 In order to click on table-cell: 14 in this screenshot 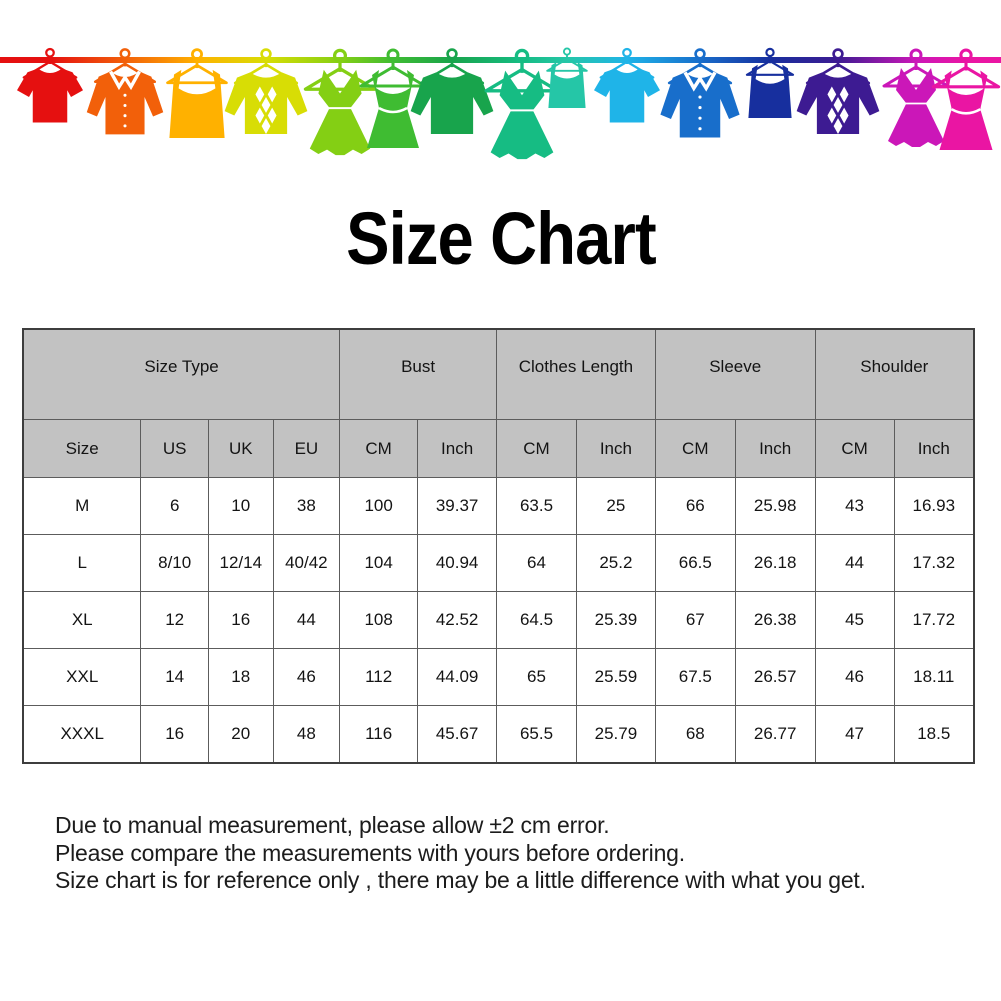, I will do `click(174, 677)`.